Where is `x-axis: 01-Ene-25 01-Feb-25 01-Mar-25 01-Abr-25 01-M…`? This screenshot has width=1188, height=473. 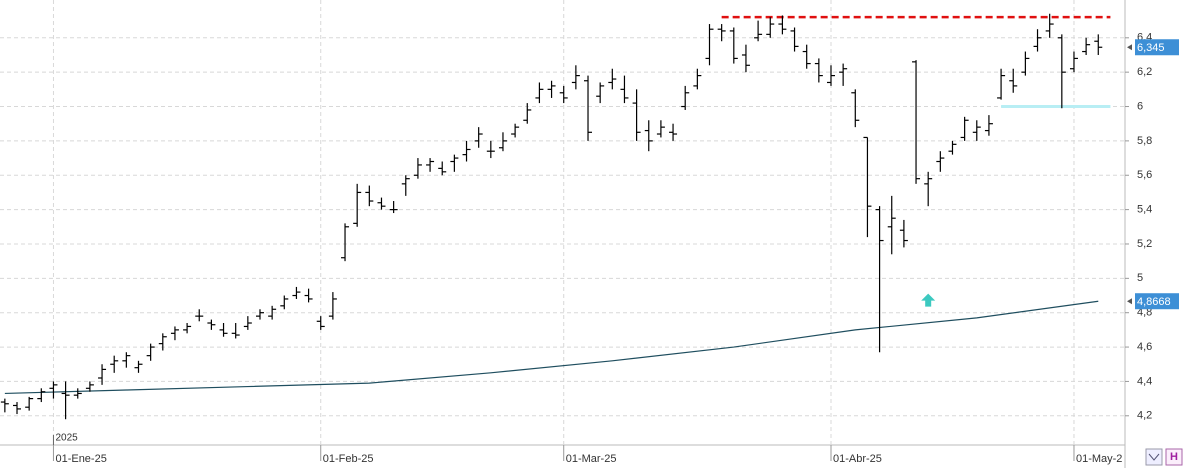 x-axis: 01-Ene-25 01-Feb-25 01-Mar-25 01-Abr-25 01-M… is located at coordinates (587, 455).